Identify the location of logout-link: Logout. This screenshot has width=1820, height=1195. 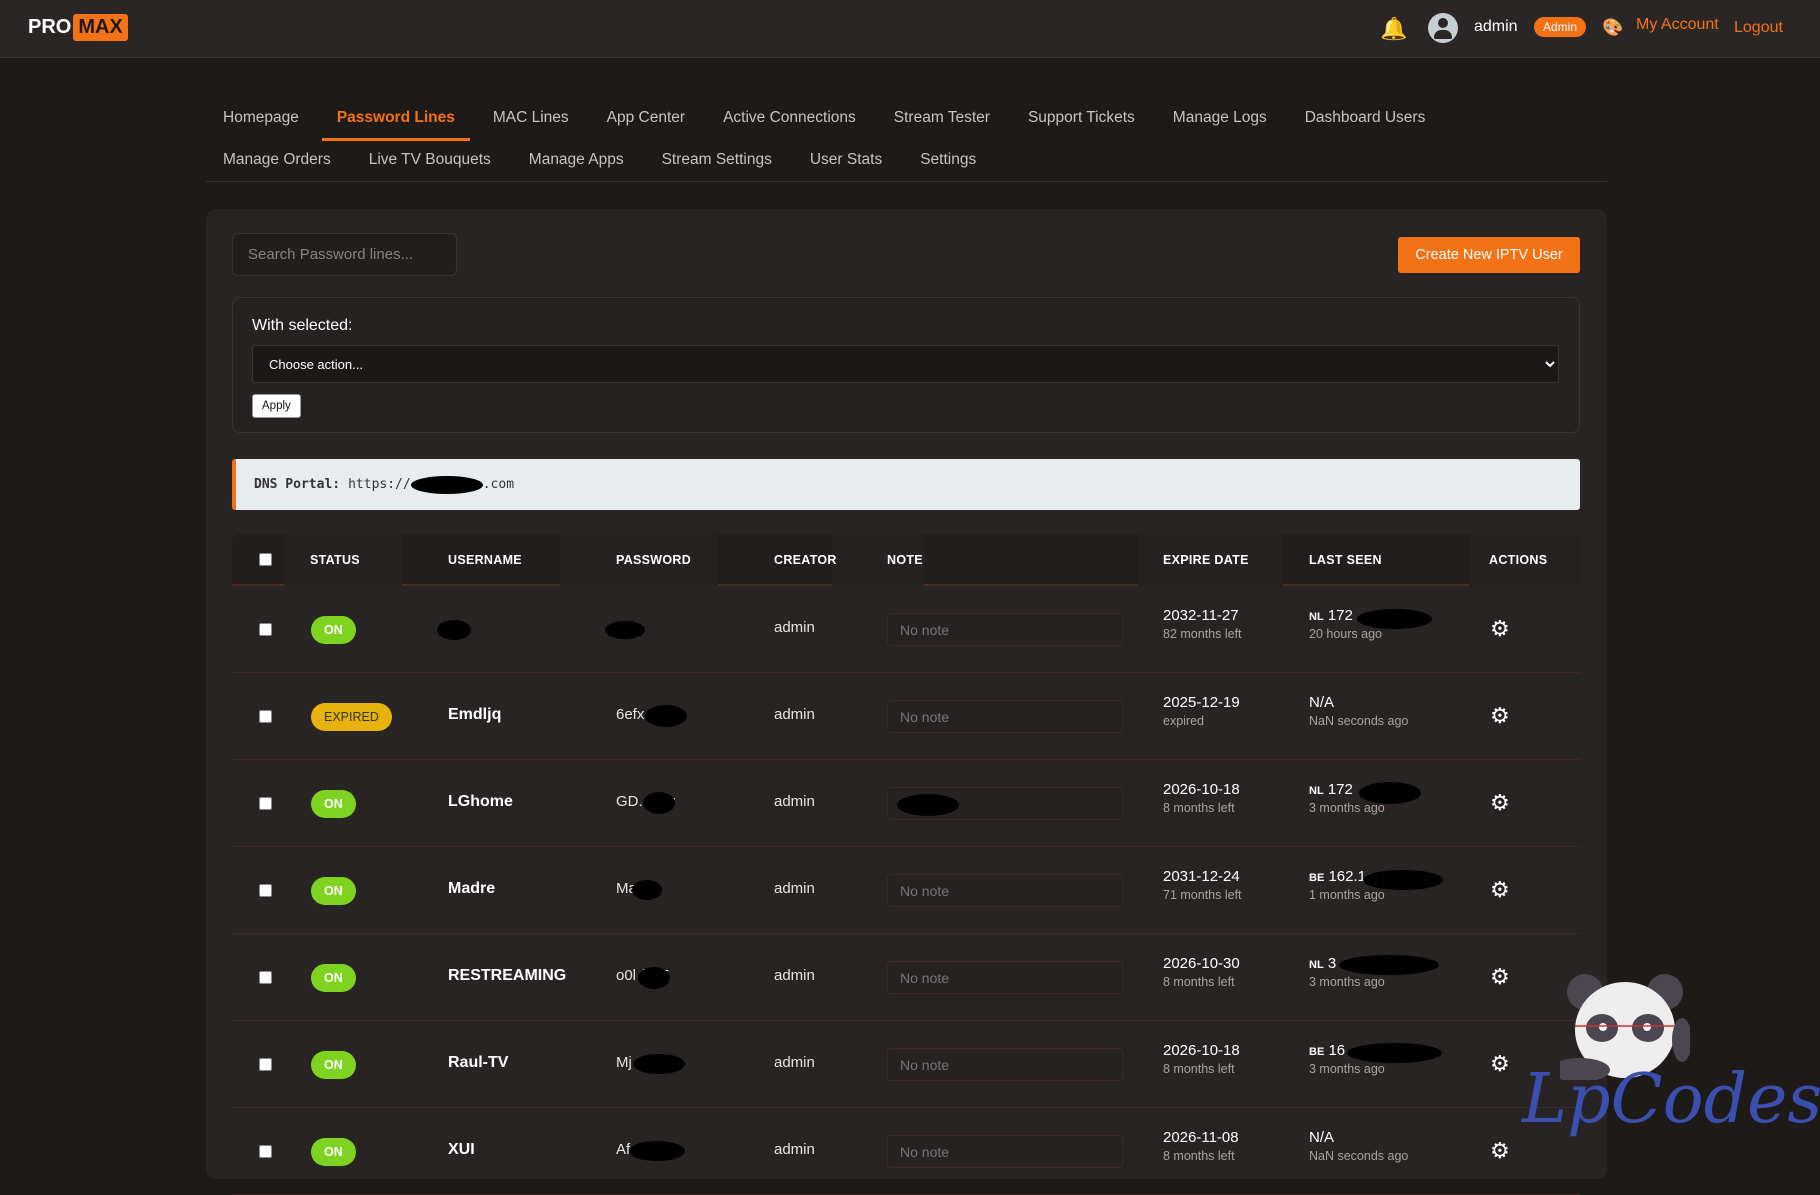
(1758, 27).